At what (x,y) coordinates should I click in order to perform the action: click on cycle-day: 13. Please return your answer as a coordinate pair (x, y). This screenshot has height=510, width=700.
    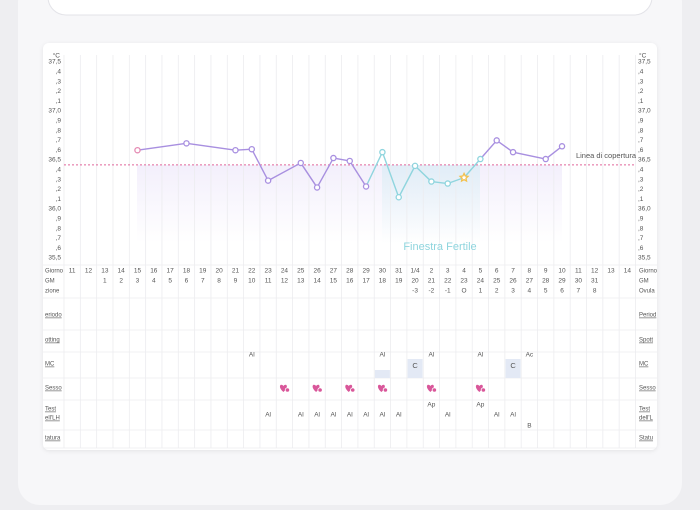
    Looking at the image, I should click on (301, 281).